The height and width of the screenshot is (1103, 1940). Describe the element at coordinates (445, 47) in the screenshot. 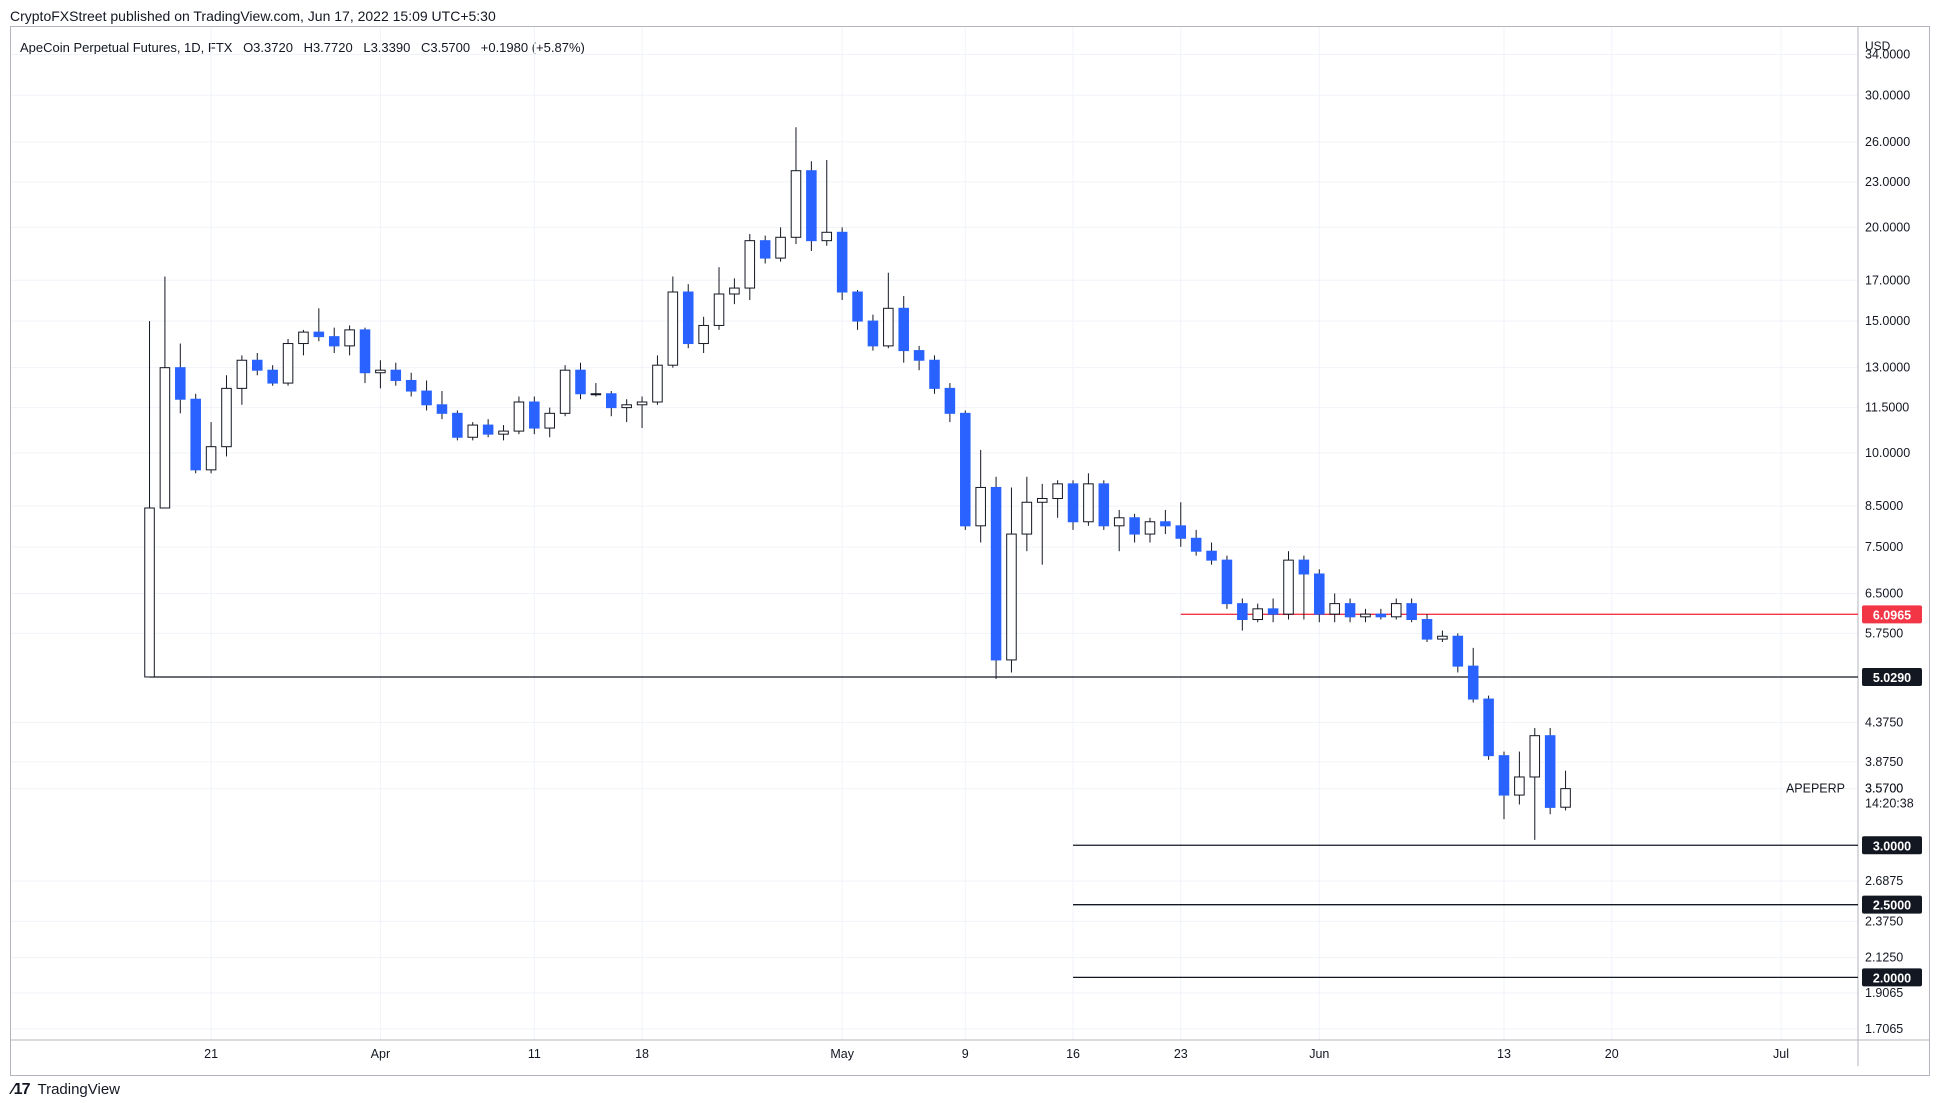

I see `legend-close: C3.5700` at that location.